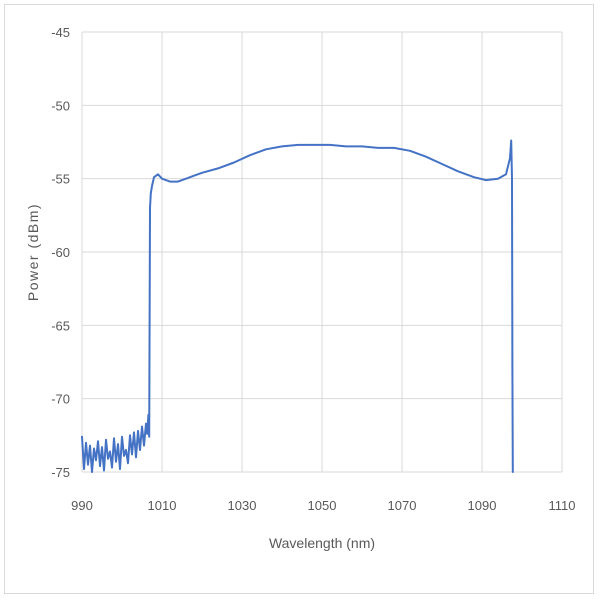 This screenshot has width=600, height=600. What do you see at coordinates (562, 505) in the screenshot?
I see `x-tick-label: 1110` at bounding box center [562, 505].